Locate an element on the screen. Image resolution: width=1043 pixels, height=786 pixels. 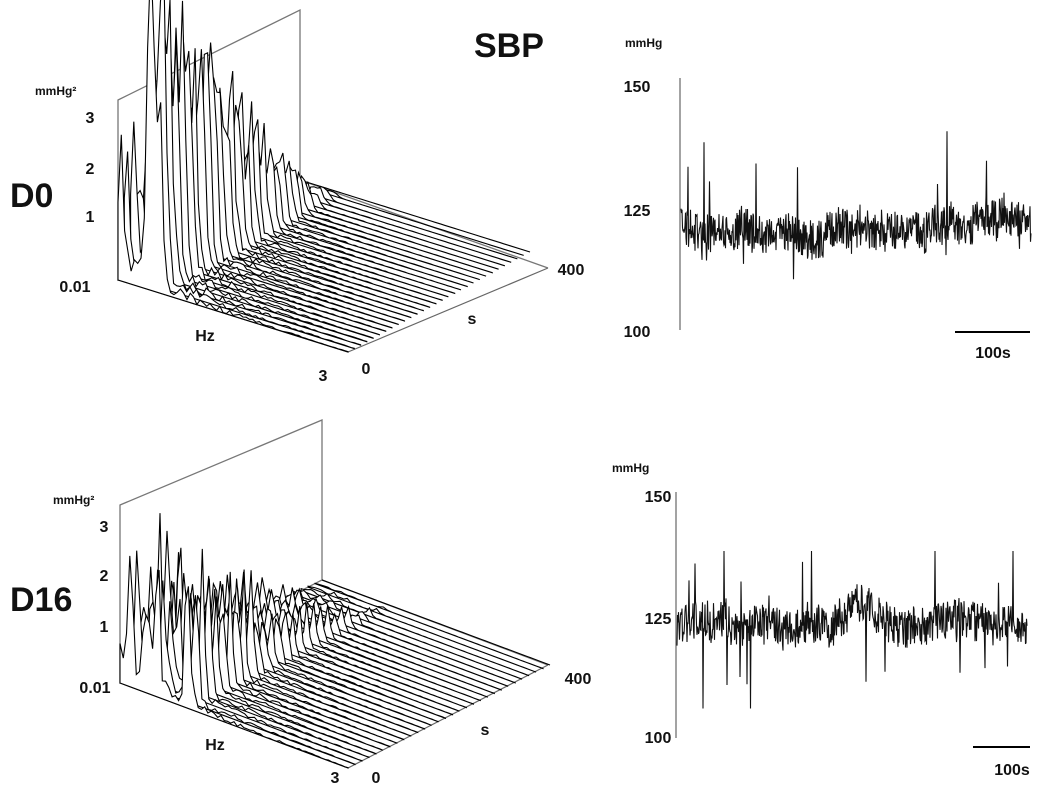
d0-power-tick-3: 3 is located at coordinates (90, 118).